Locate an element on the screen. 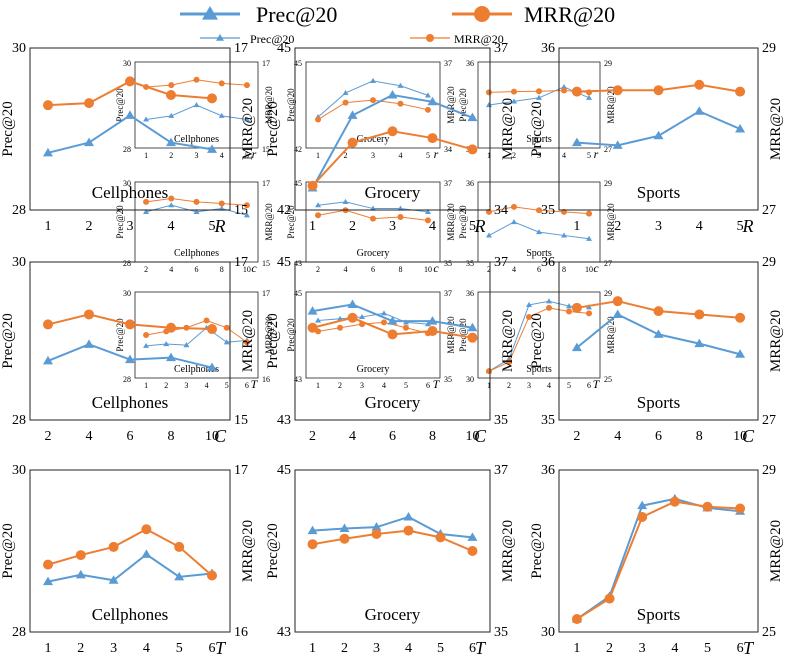 Image resolution: width=788 pixels, height=659 pixels. x-tick: 8 is located at coordinates (432, 436).